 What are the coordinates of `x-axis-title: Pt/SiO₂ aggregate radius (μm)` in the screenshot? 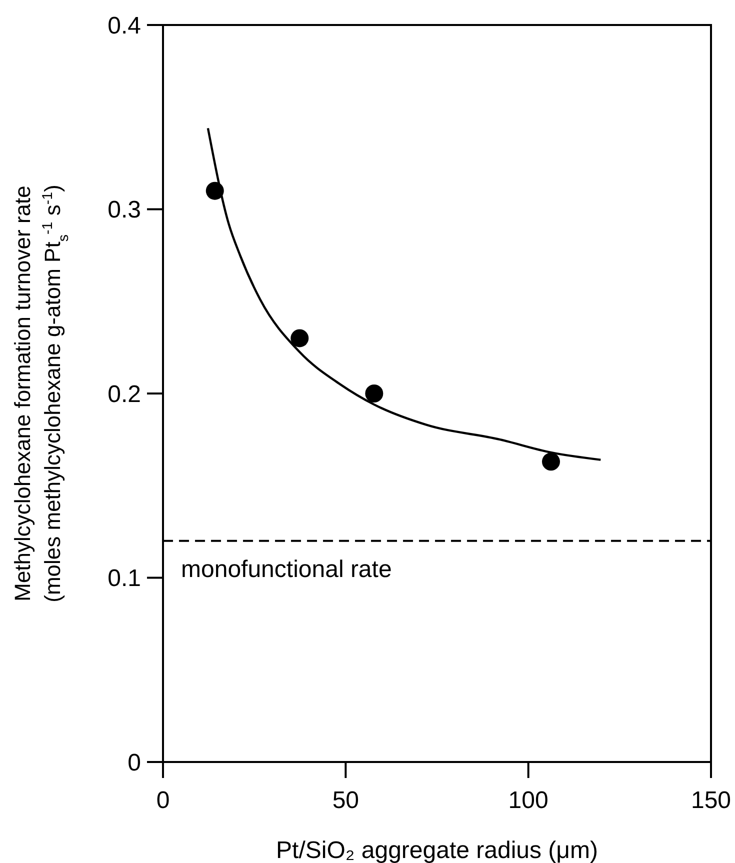 It's located at (437, 850).